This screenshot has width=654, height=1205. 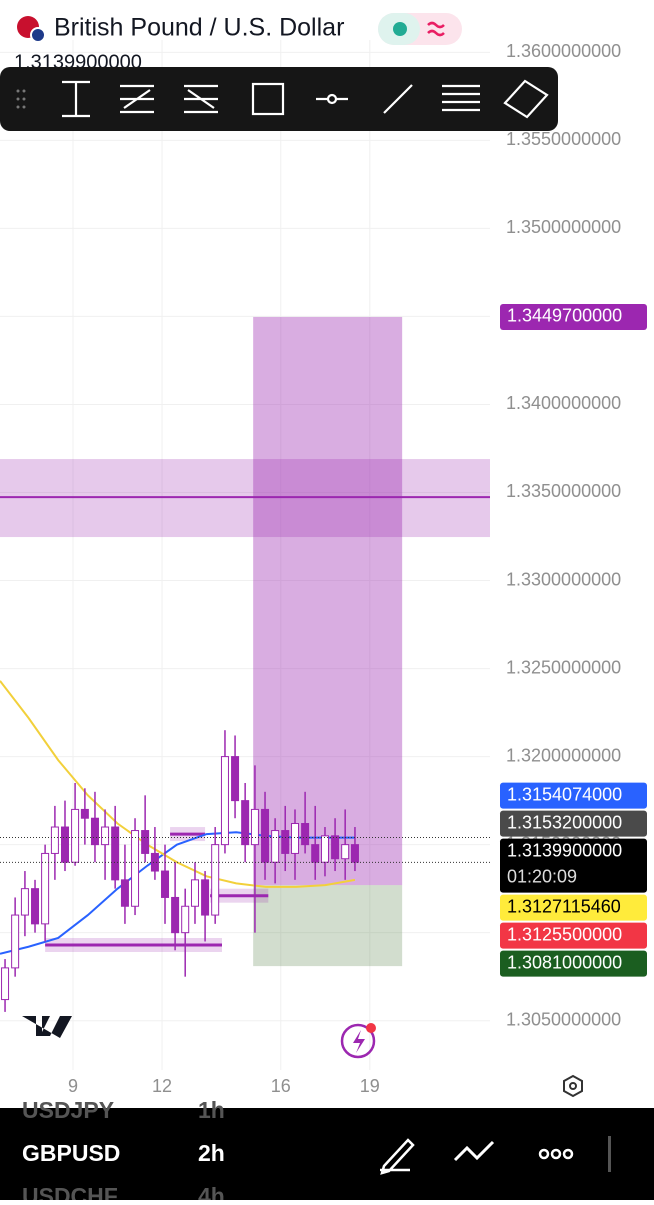 What do you see at coordinates (211, 1194) in the screenshot?
I see `interval: 4h` at bounding box center [211, 1194].